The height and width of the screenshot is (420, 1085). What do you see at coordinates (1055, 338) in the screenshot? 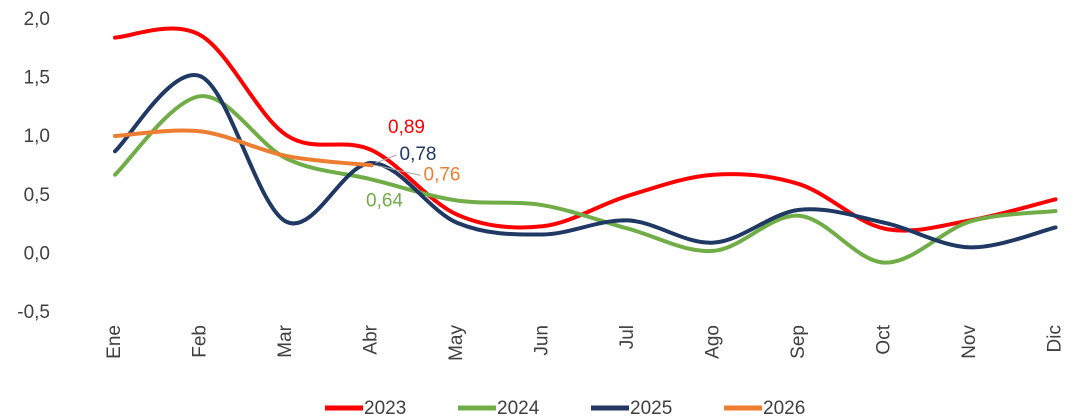
I see `x-tick-label: Dic` at bounding box center [1055, 338].